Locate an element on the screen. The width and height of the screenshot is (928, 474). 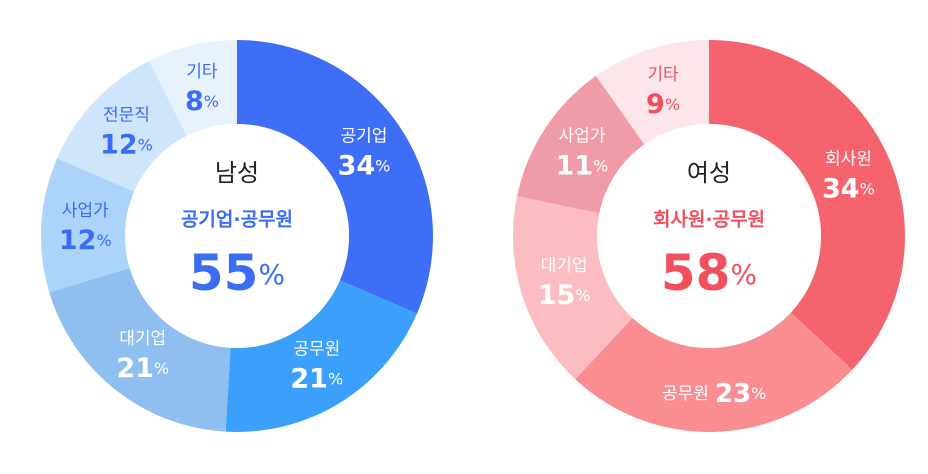
center-title: 남성 is located at coordinates (237, 173).